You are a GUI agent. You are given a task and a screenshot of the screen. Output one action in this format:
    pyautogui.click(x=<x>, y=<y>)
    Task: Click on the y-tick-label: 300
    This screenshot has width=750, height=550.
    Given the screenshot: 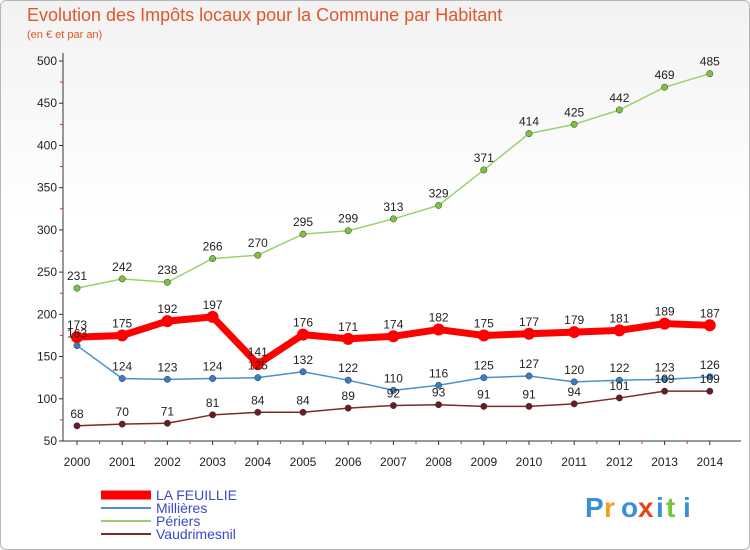 What is the action you would take?
    pyautogui.click(x=47, y=230)
    